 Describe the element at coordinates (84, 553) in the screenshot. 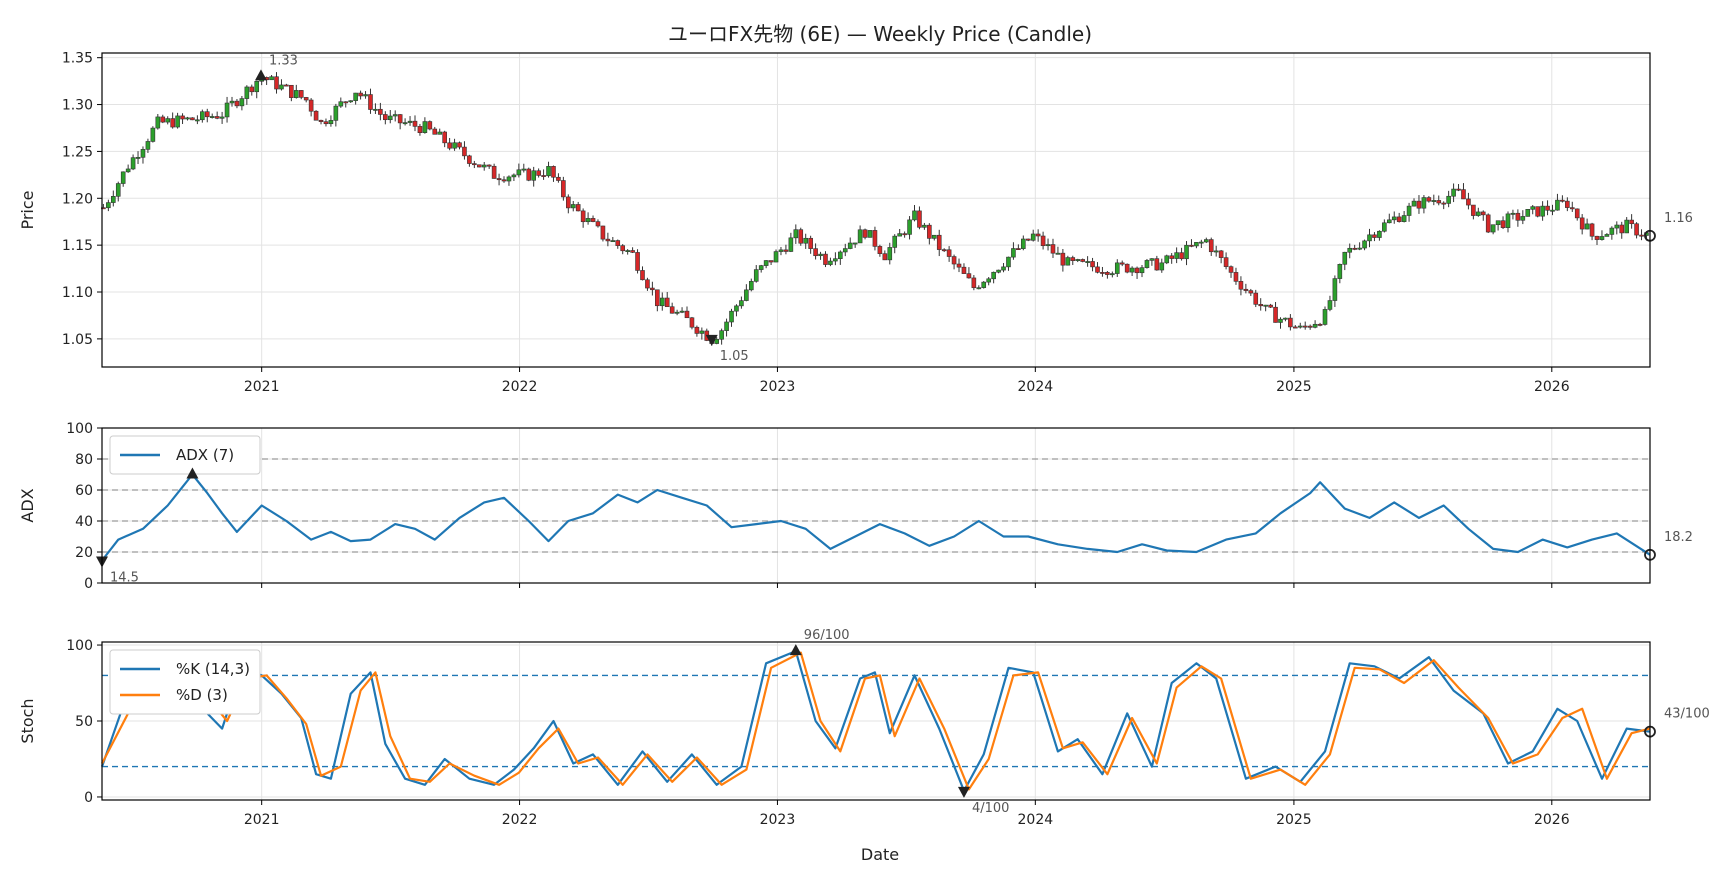

I see `y-tick-label: 20` at that location.